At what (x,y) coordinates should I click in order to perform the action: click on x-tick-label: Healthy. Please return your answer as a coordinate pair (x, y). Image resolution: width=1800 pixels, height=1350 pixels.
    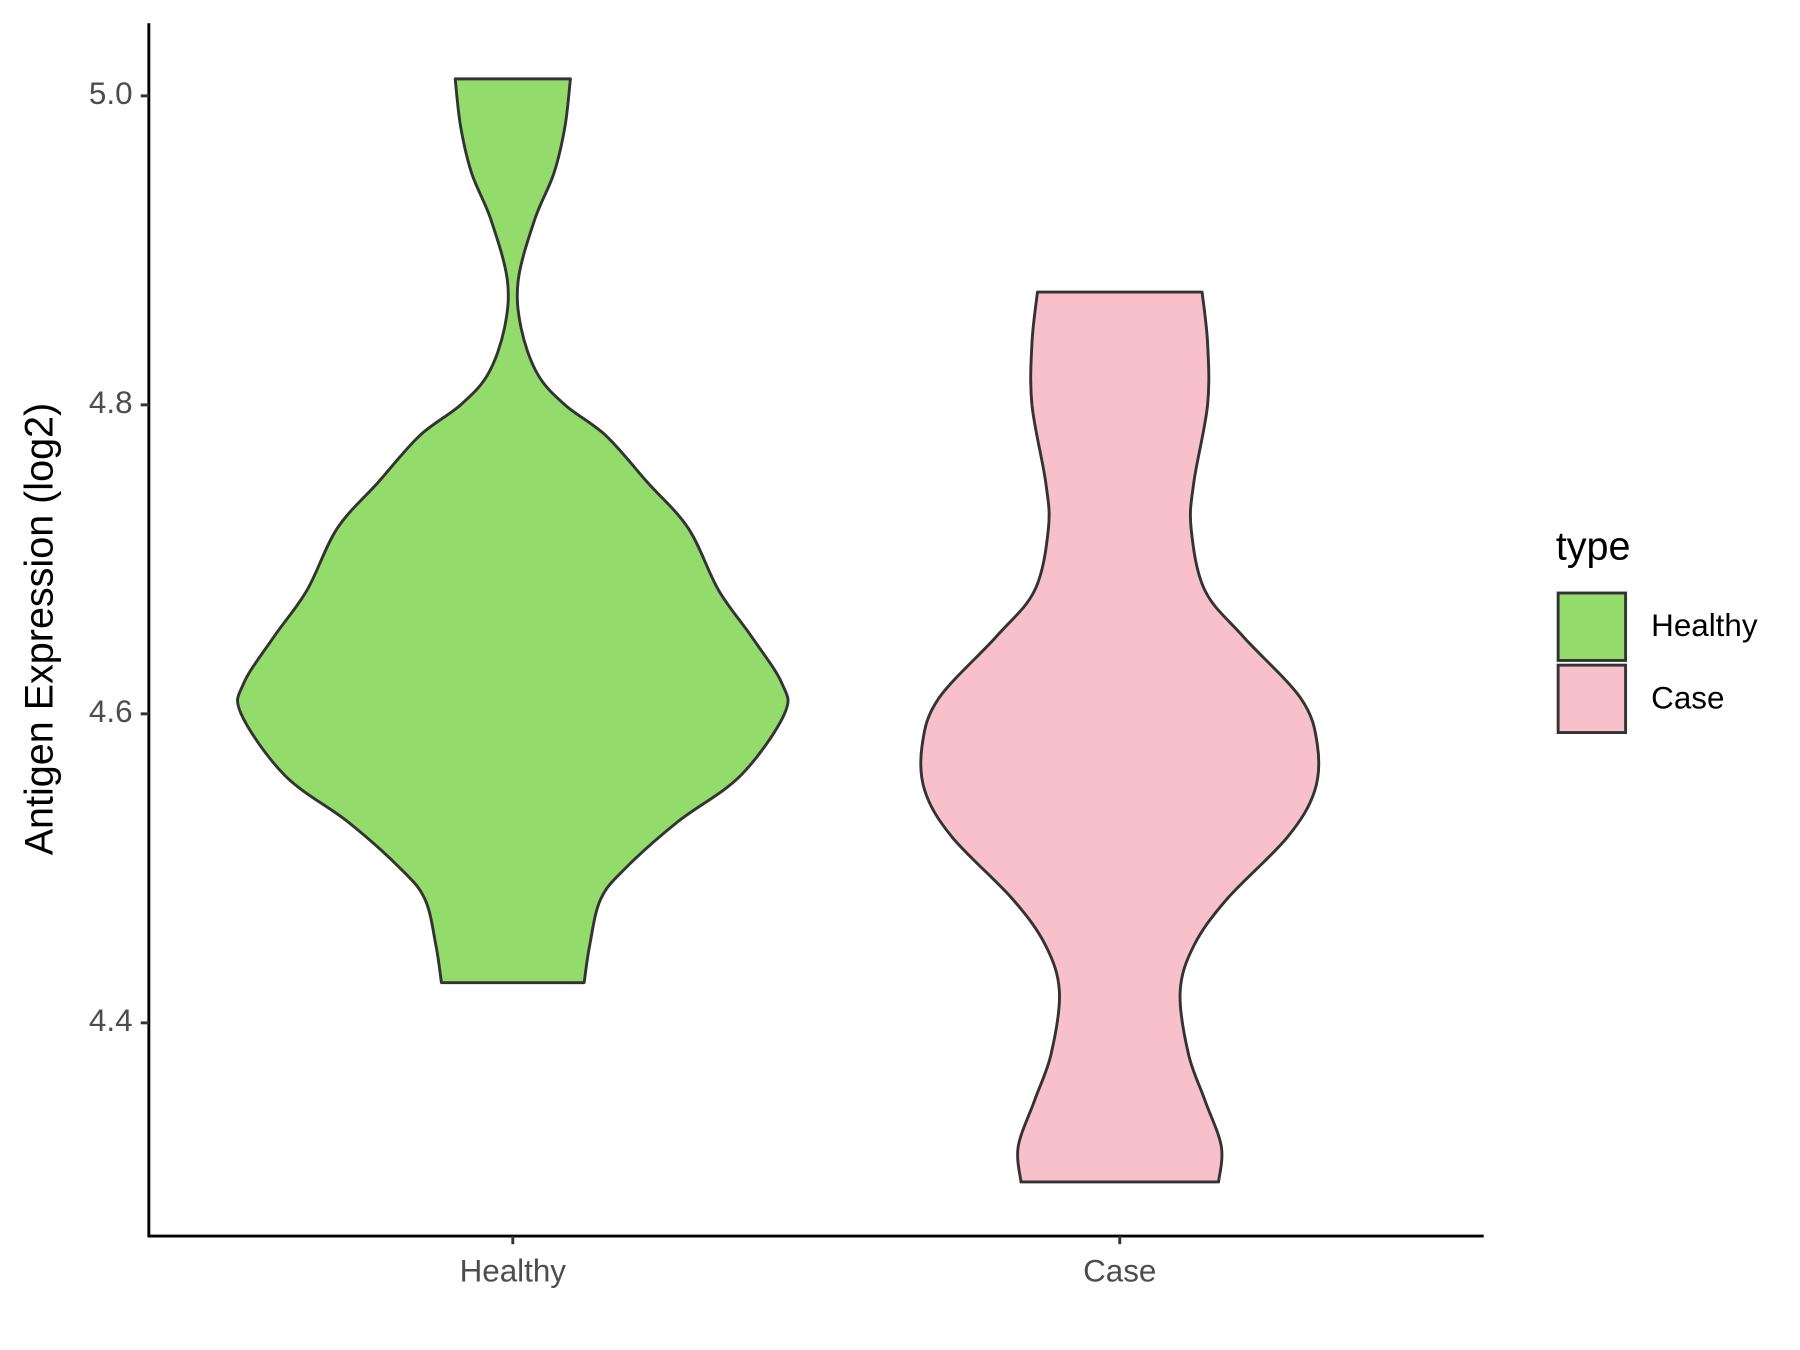
    Looking at the image, I should click on (513, 1271).